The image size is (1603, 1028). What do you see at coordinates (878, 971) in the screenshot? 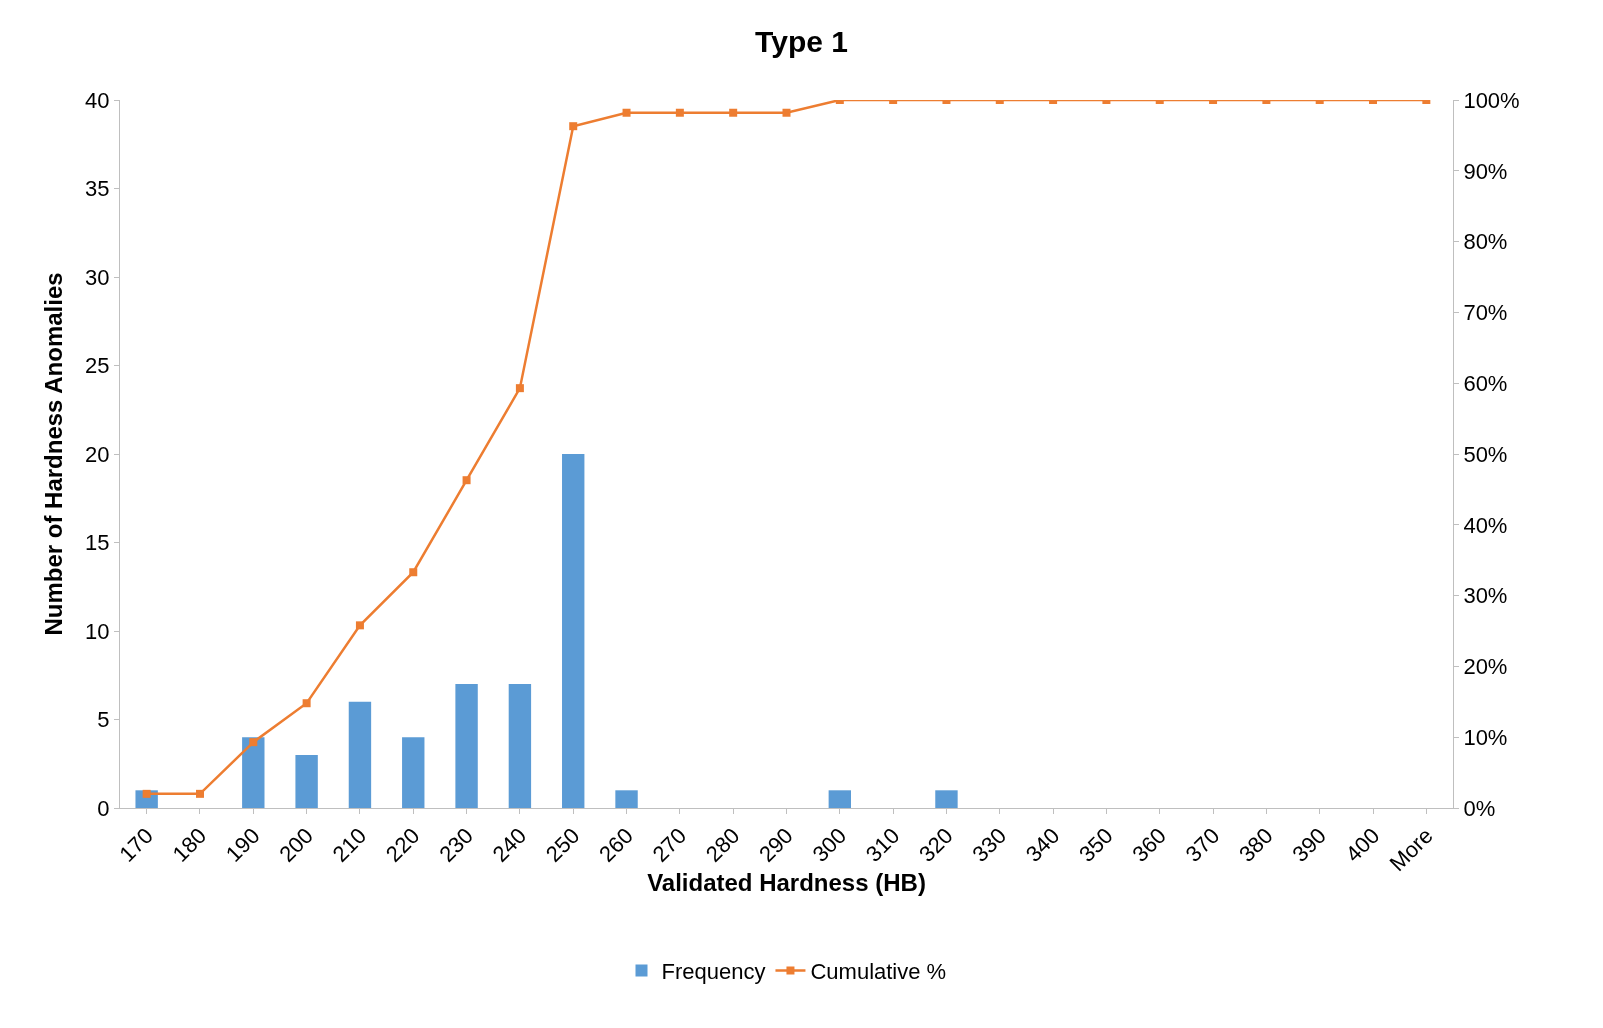
I see `legend-label: Cumulative %` at bounding box center [878, 971].